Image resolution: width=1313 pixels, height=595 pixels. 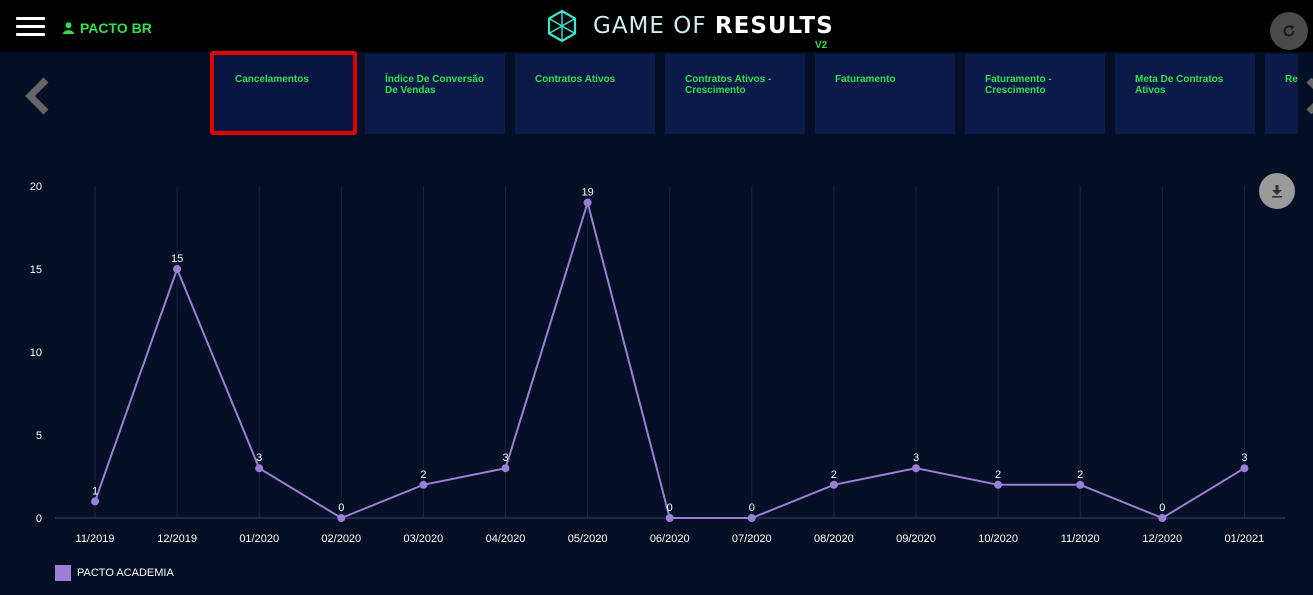 What do you see at coordinates (506, 539) in the screenshot?
I see `x-tick-label: 04/2020` at bounding box center [506, 539].